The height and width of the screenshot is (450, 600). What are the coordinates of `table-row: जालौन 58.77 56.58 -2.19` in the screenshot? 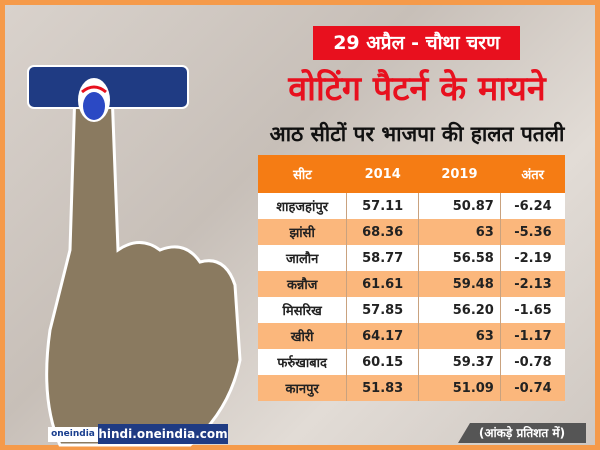 It's located at (411, 258).